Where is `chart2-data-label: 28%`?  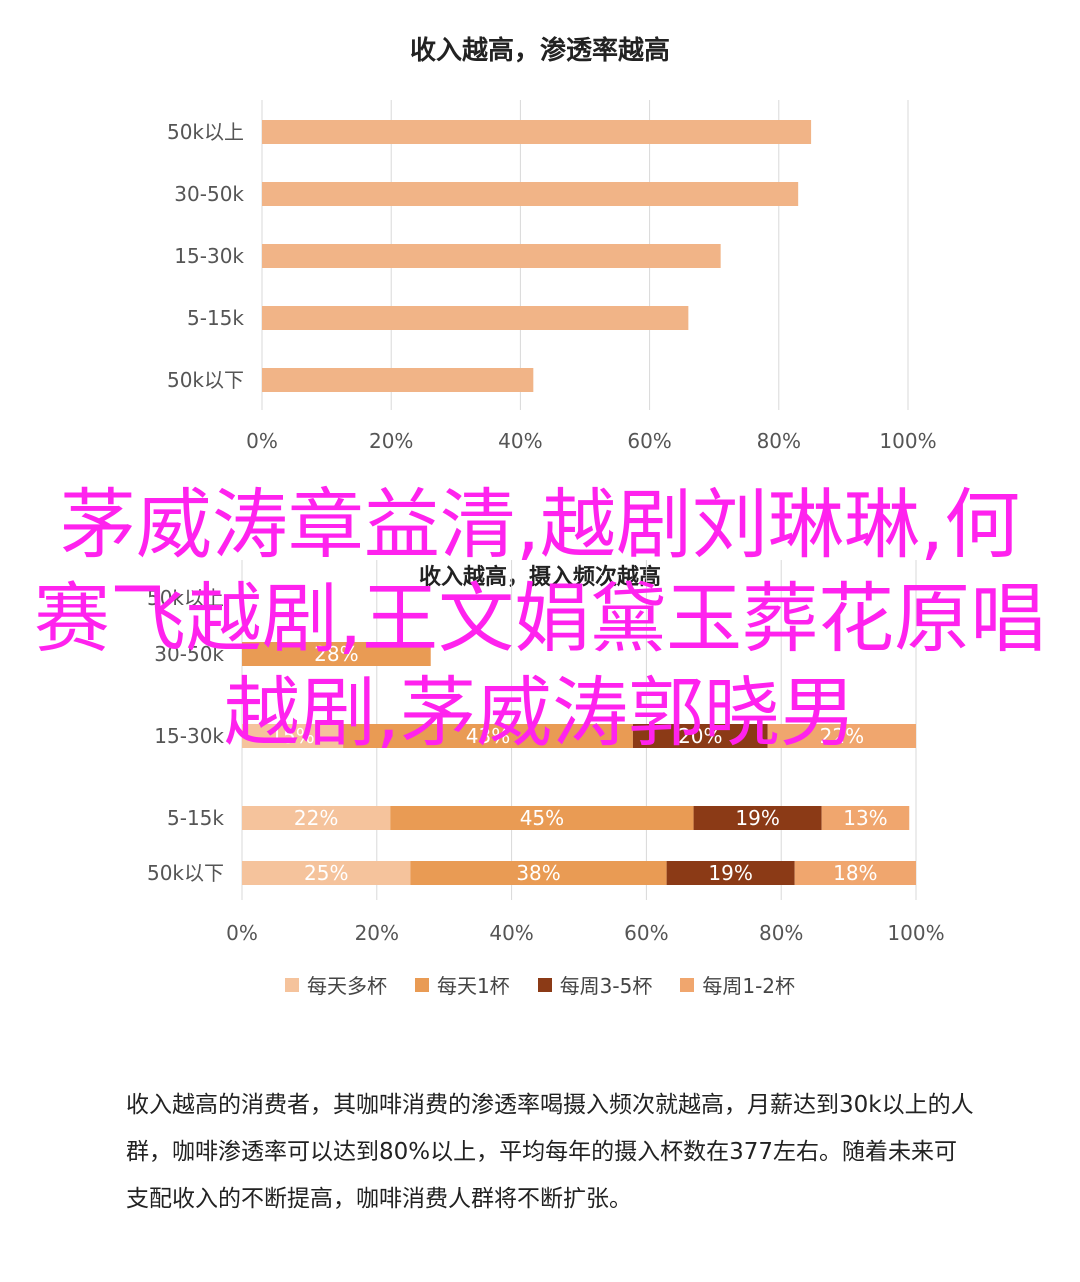 chart2-data-label: 28% is located at coordinates (336, 654).